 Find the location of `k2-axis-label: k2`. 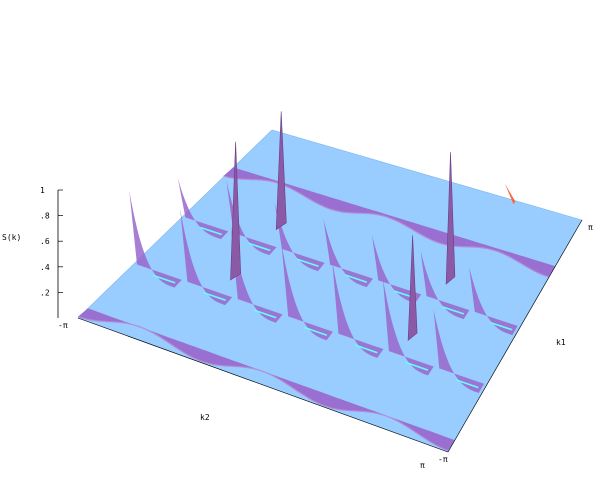

k2-axis-label: k2 is located at coordinates (205, 417).